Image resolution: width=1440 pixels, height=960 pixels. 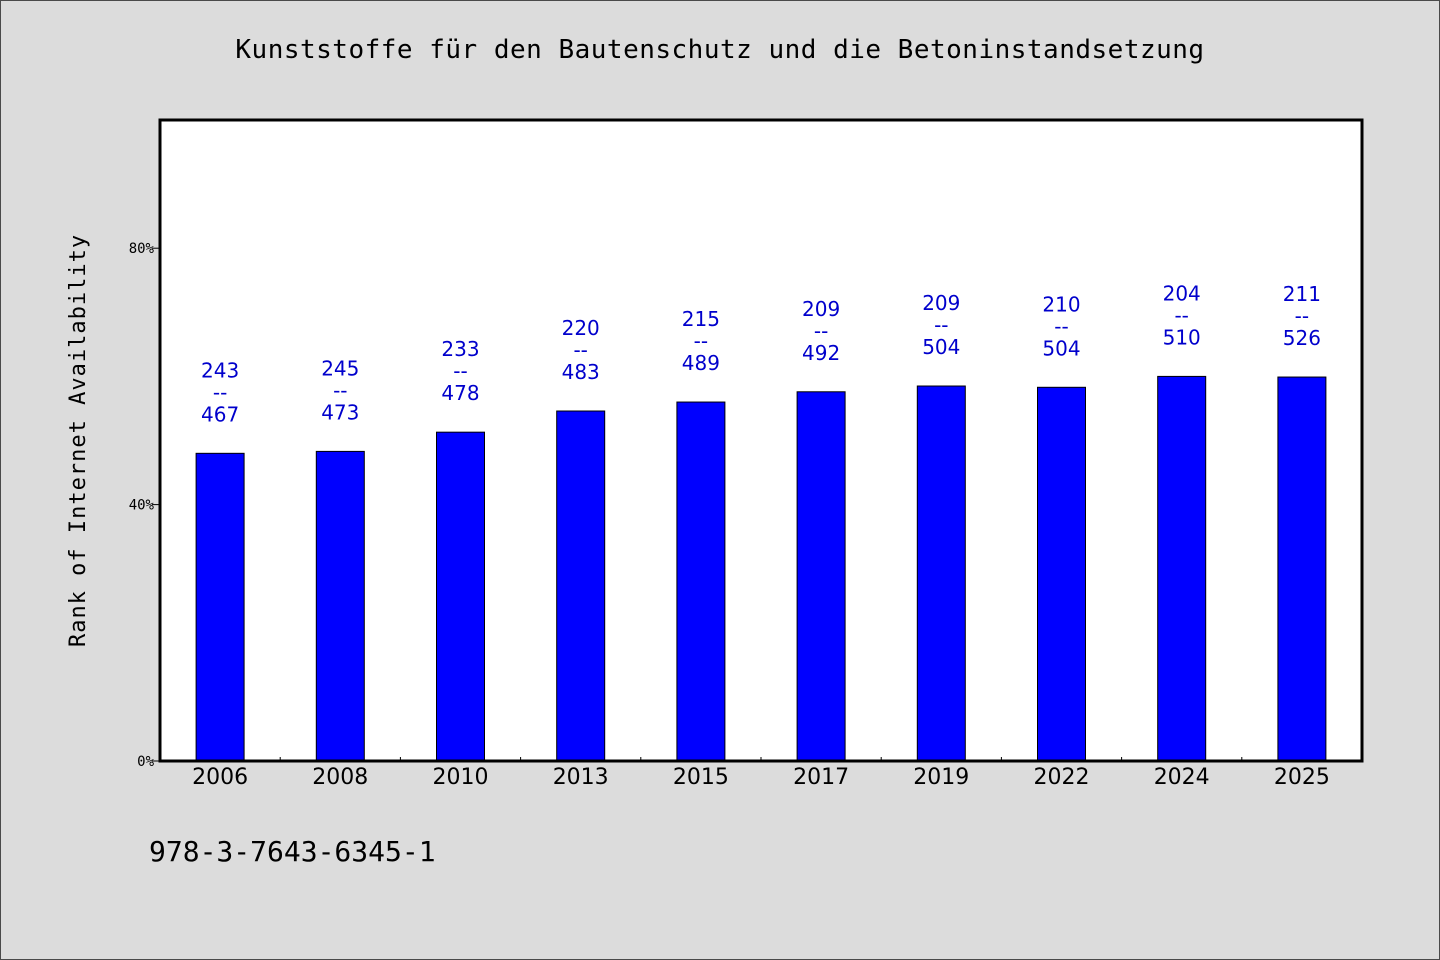 I want to click on x-tick-label: 2025, so click(x=1302, y=777).